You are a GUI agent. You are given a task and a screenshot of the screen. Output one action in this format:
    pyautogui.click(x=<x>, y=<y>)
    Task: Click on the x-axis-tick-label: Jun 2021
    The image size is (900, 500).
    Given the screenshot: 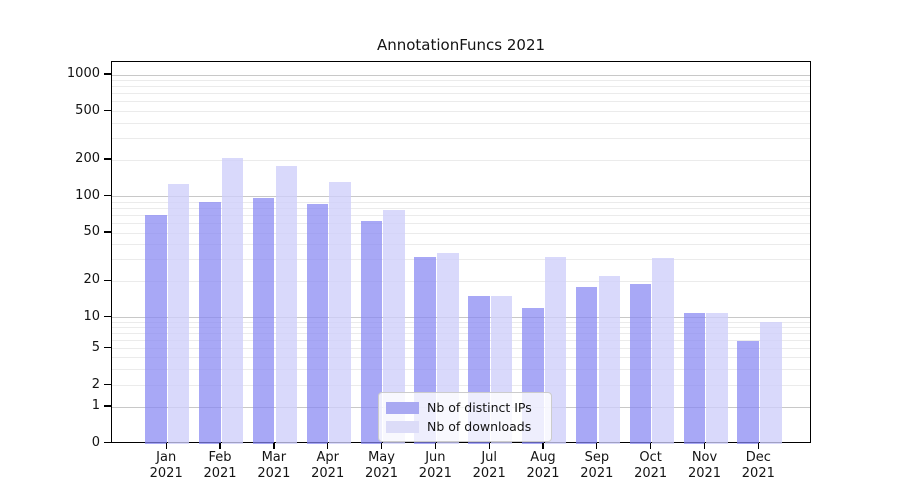 What is the action you would take?
    pyautogui.click(x=435, y=465)
    